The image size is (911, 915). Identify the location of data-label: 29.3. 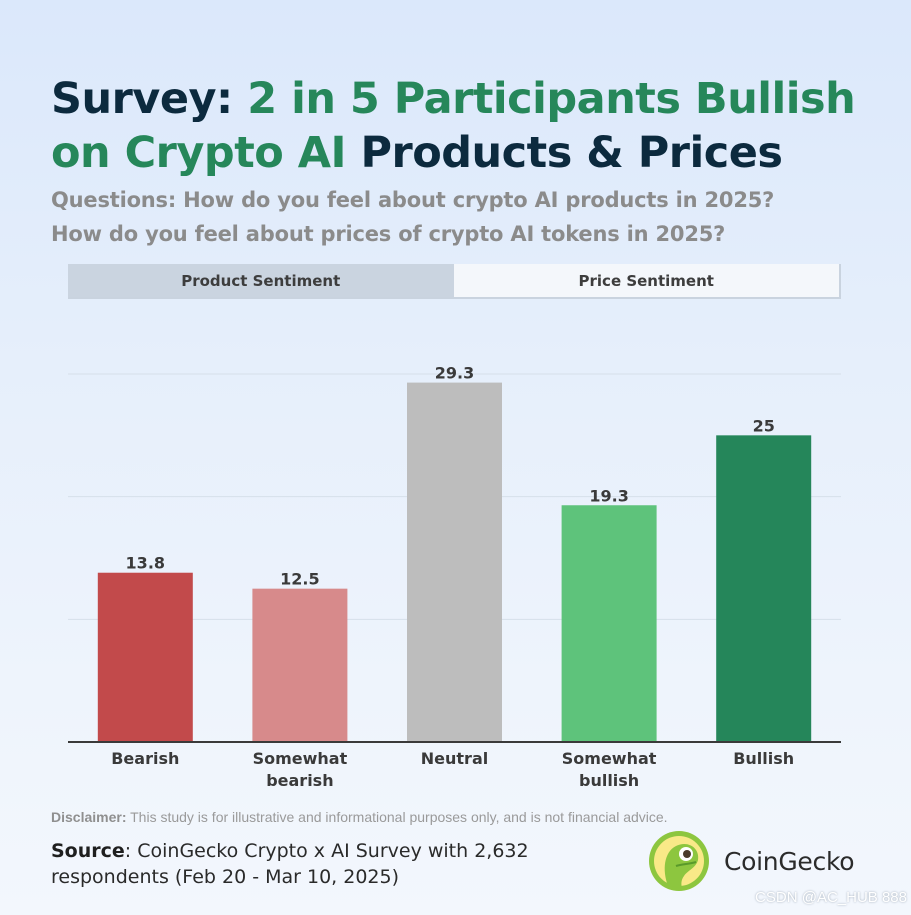
(454, 373).